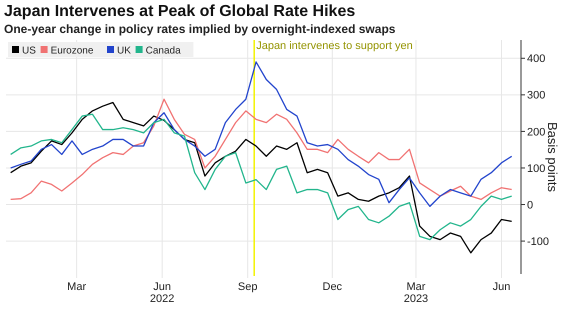 This screenshot has height=321, width=570. What do you see at coordinates (76, 287) in the screenshot?
I see `x-tick-label: Mar` at bounding box center [76, 287].